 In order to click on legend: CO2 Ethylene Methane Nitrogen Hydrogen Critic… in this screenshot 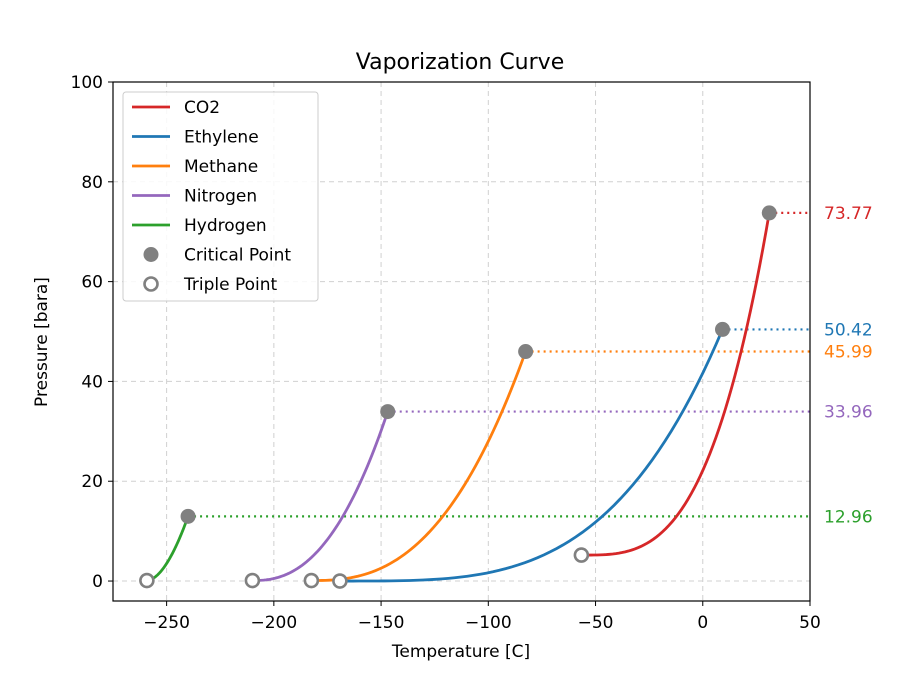, I will do `click(220, 196)`.